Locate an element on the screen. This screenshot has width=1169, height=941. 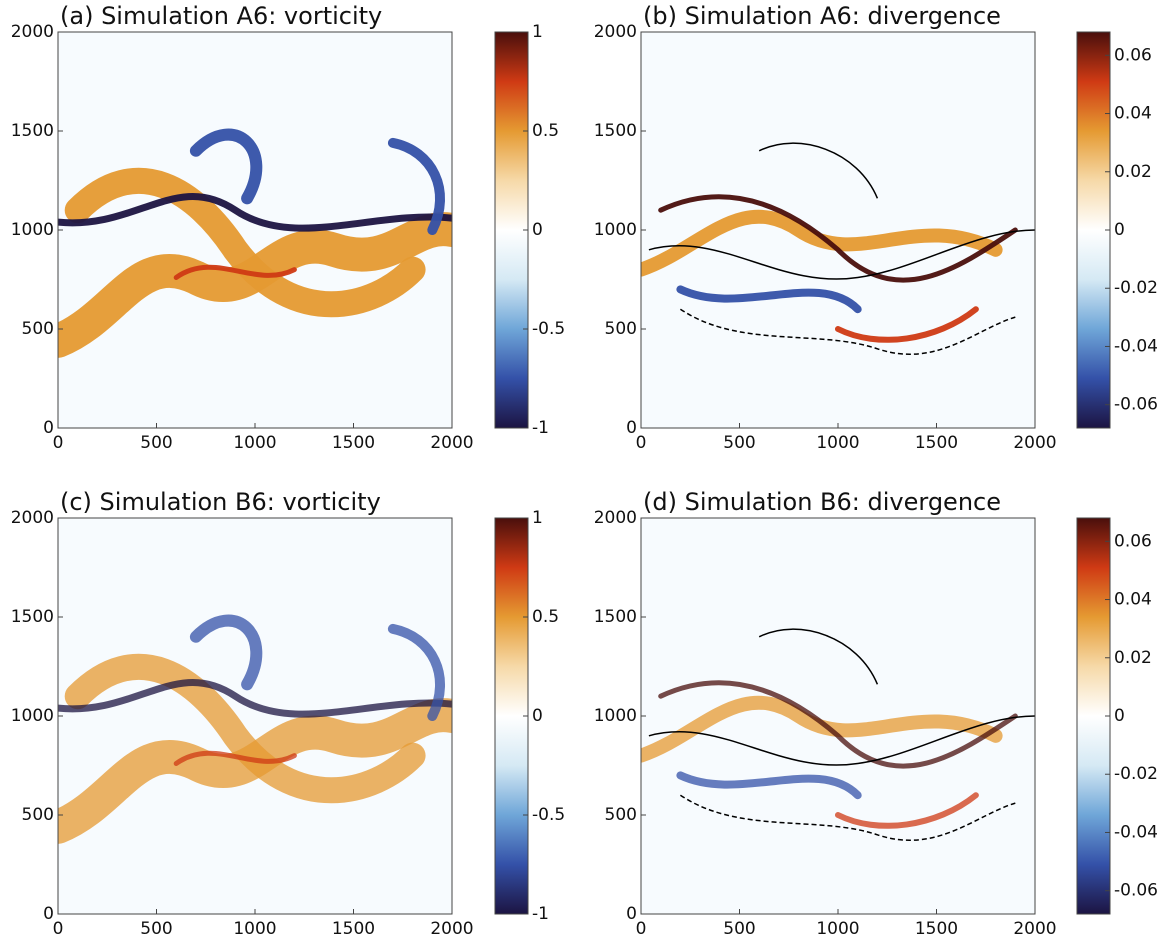
panel-title: (a) Simulation A6: vorticity is located at coordinates (221, 16).